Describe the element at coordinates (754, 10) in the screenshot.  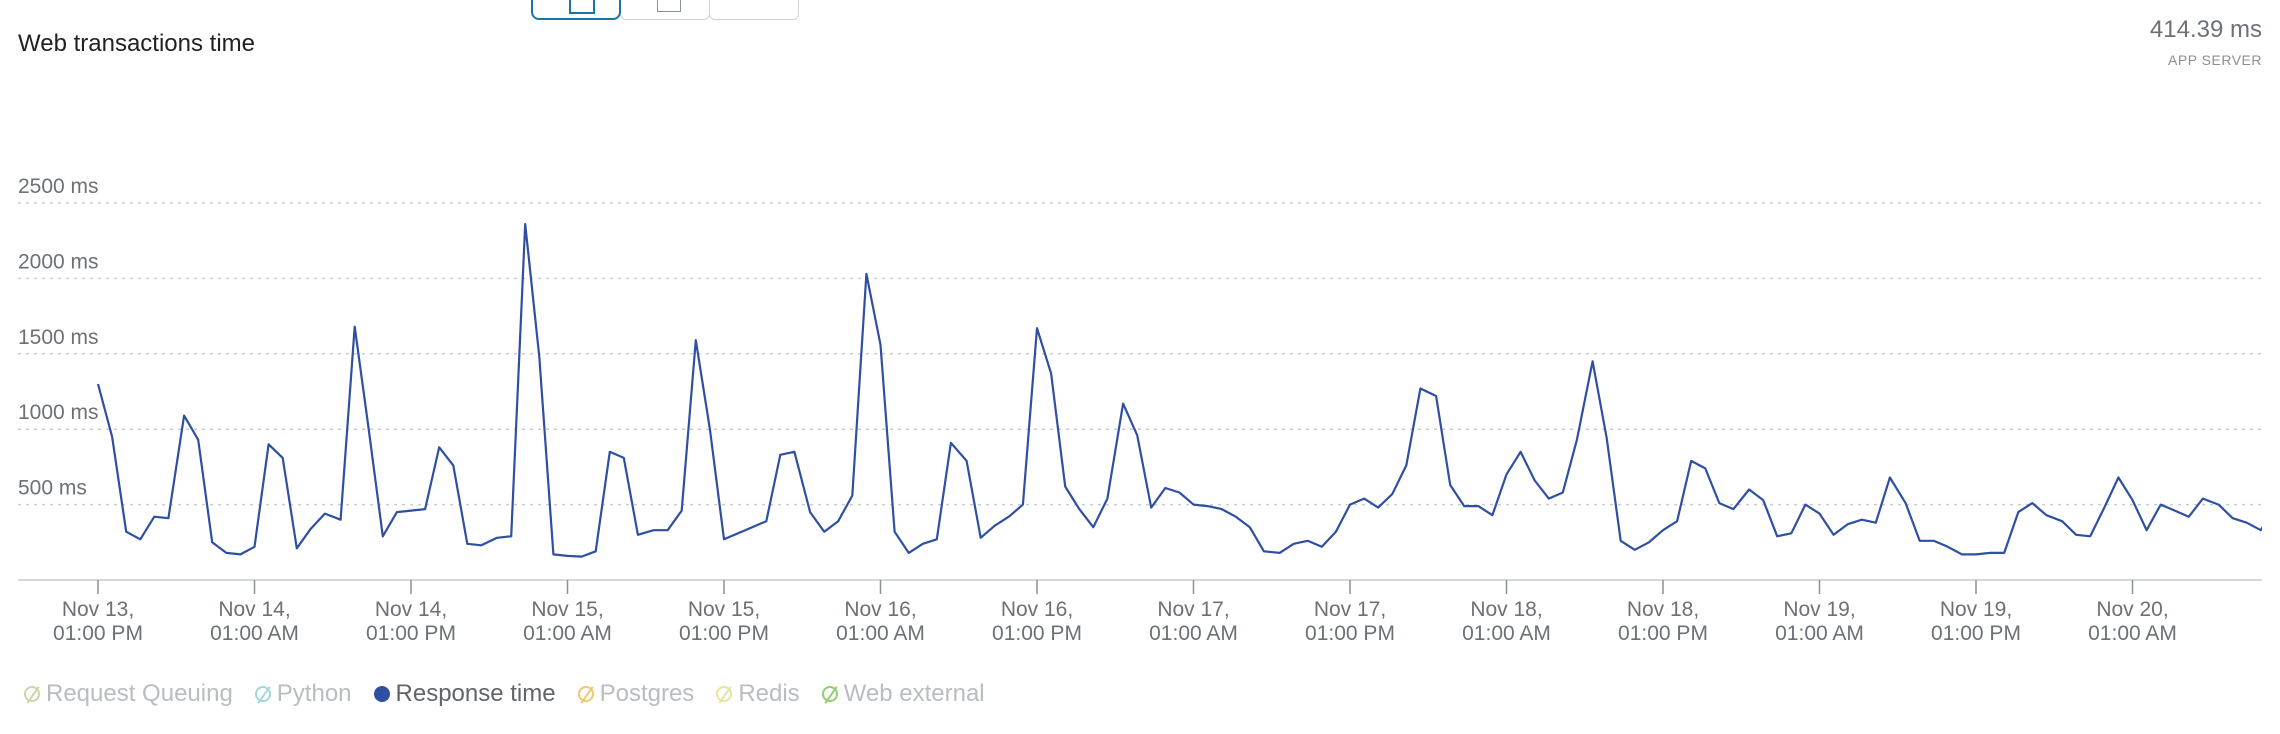
I see `tab-more` at that location.